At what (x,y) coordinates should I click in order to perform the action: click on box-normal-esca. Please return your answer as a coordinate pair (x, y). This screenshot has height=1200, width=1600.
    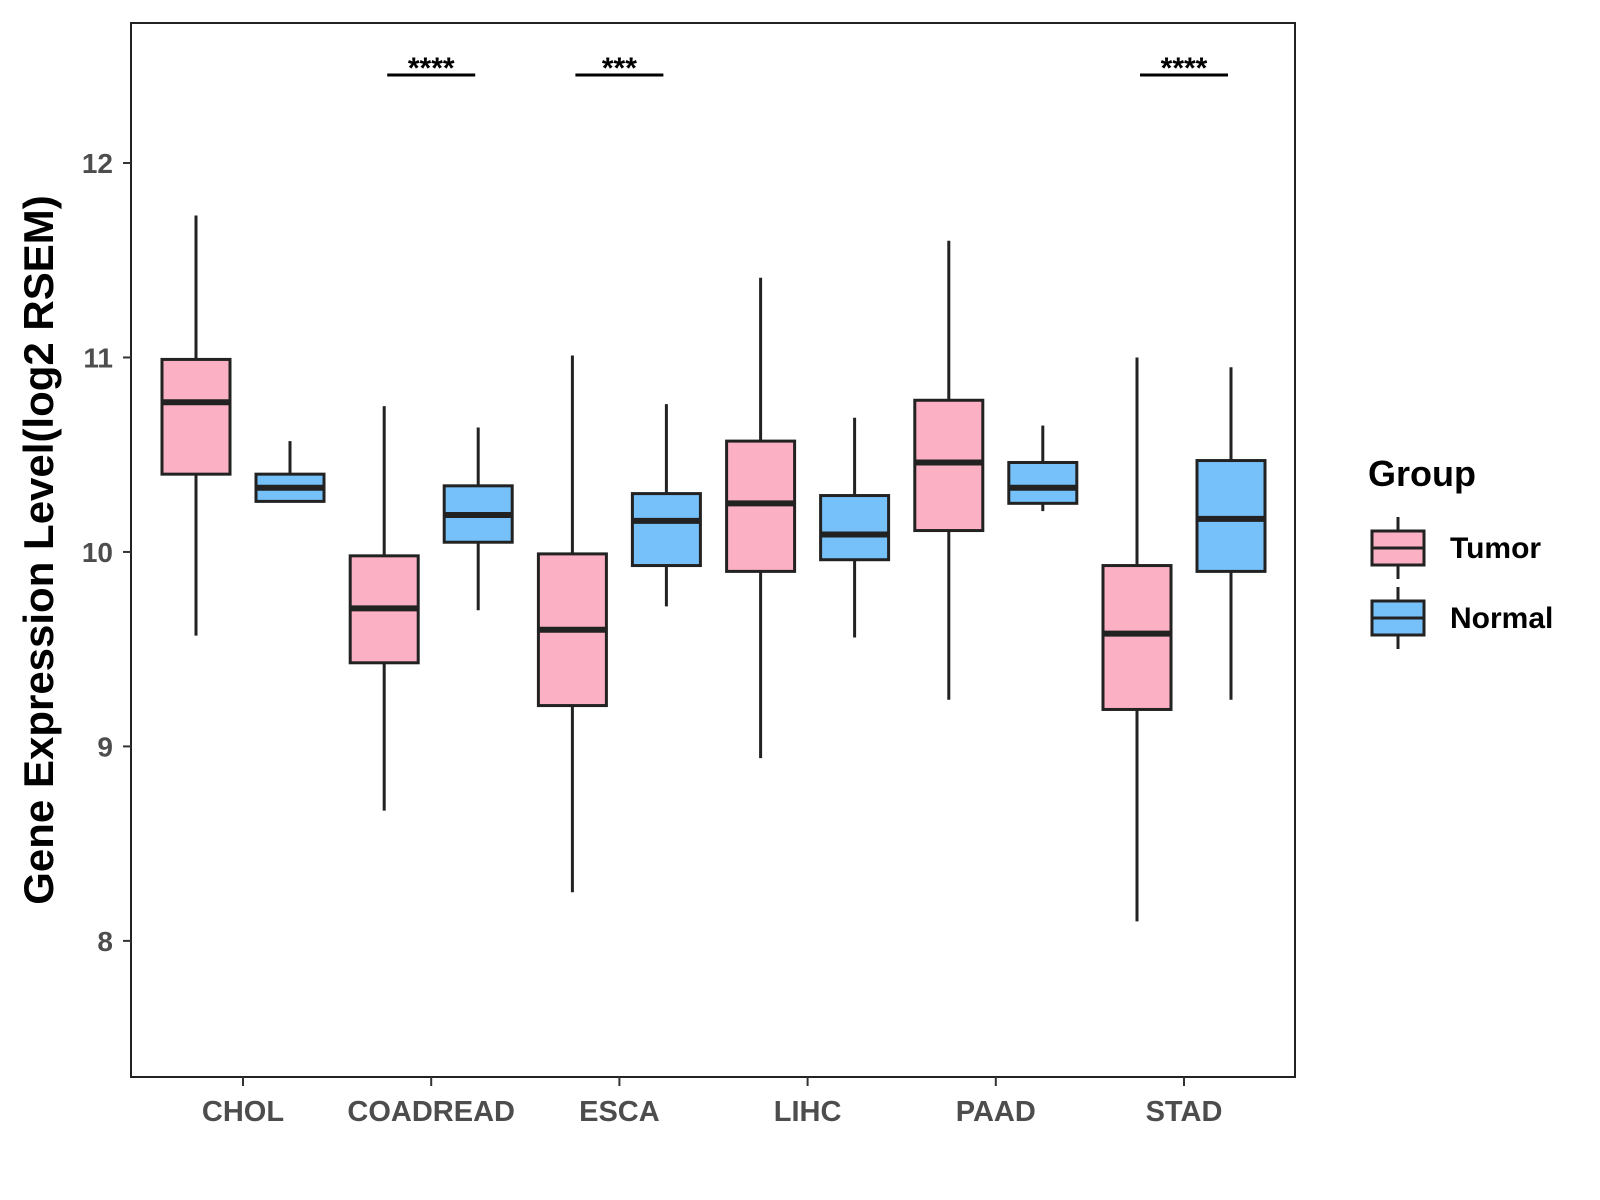
    Looking at the image, I should click on (666, 505).